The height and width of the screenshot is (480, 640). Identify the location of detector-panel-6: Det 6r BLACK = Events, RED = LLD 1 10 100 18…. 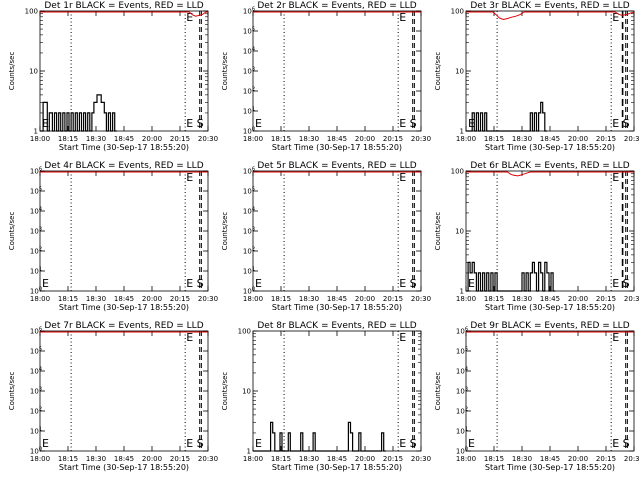
(537, 236).